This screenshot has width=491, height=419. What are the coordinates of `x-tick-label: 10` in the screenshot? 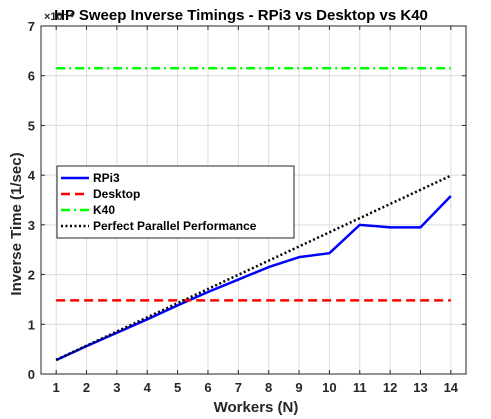 It's located at (329, 387).